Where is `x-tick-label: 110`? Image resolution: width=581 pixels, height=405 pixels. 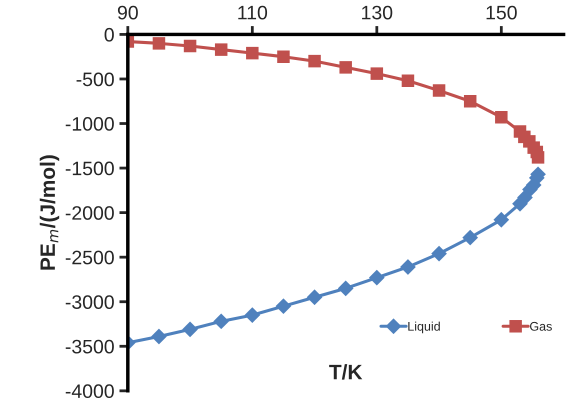 x-tick-label: 110 is located at coordinates (253, 13).